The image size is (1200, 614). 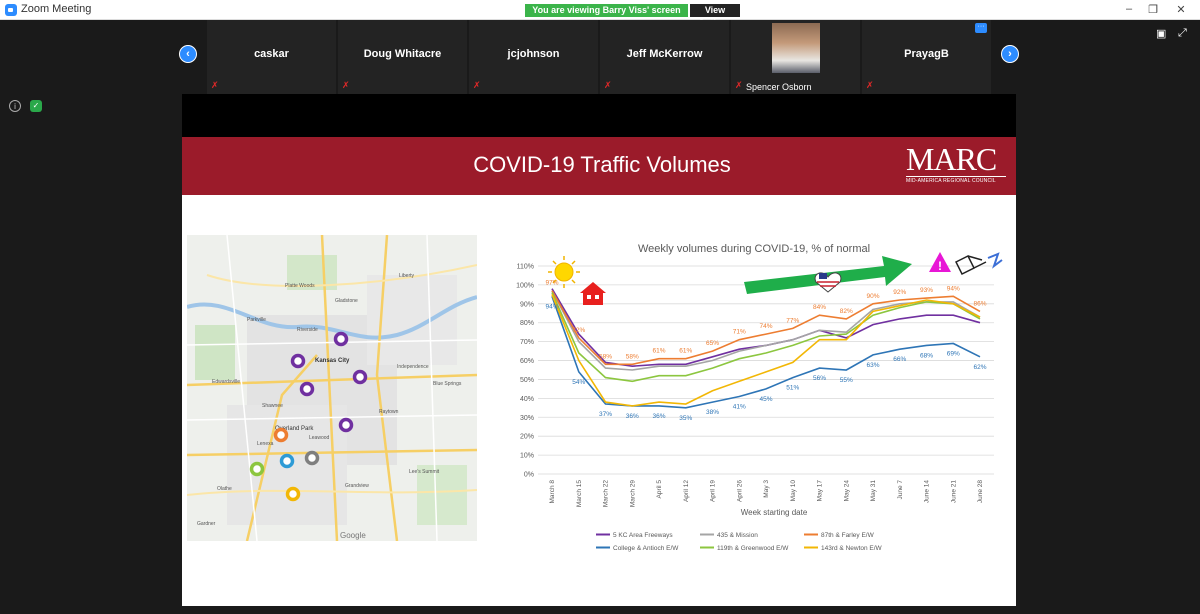 What do you see at coordinates (287, 461) in the screenshot?
I see `traffic-marker-blue` at bounding box center [287, 461].